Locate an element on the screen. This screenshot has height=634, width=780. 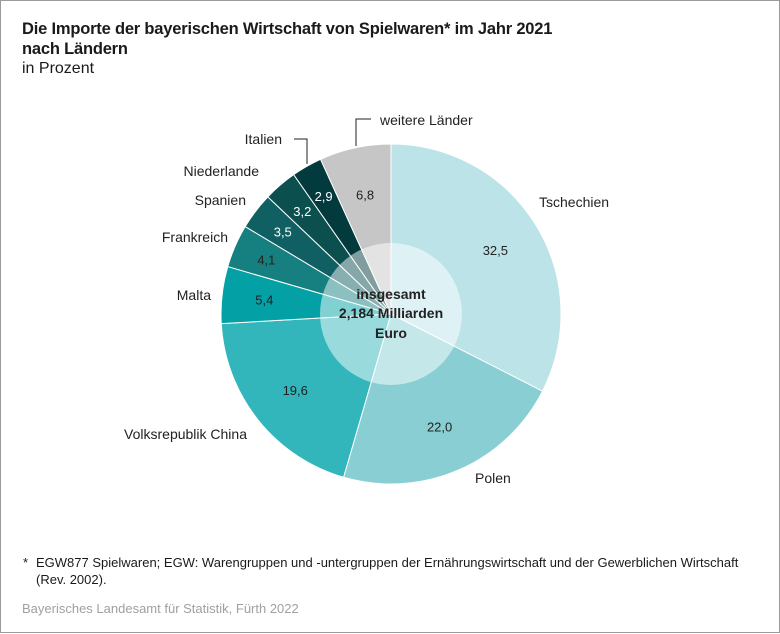
footnote-marker: * is located at coordinates (26, 562).